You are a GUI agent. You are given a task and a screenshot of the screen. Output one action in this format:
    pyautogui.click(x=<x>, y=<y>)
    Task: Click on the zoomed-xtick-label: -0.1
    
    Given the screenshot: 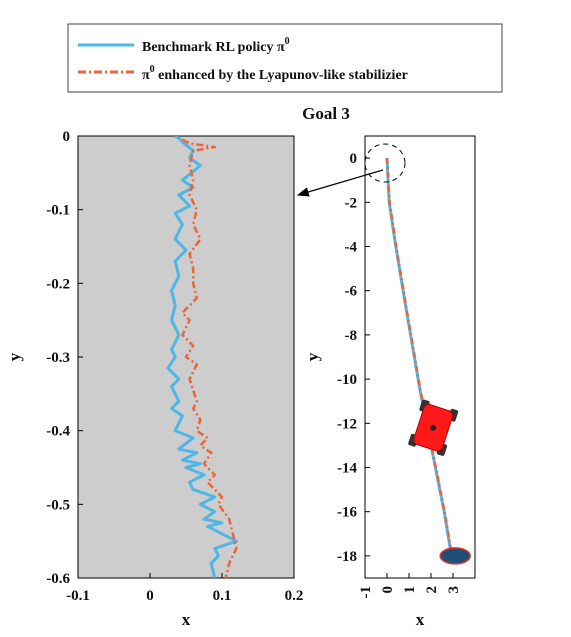 What is the action you would take?
    pyautogui.click(x=78, y=596)
    